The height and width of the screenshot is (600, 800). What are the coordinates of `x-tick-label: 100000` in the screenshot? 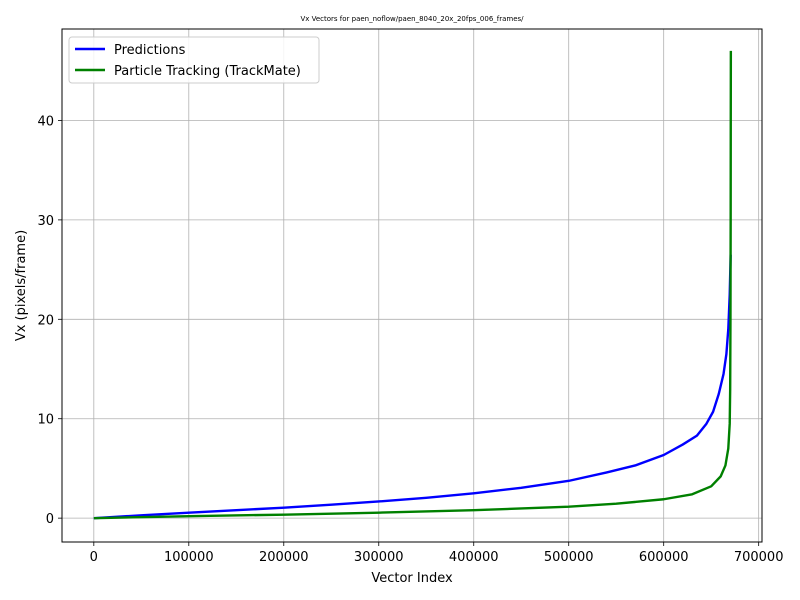 It's located at (189, 557).